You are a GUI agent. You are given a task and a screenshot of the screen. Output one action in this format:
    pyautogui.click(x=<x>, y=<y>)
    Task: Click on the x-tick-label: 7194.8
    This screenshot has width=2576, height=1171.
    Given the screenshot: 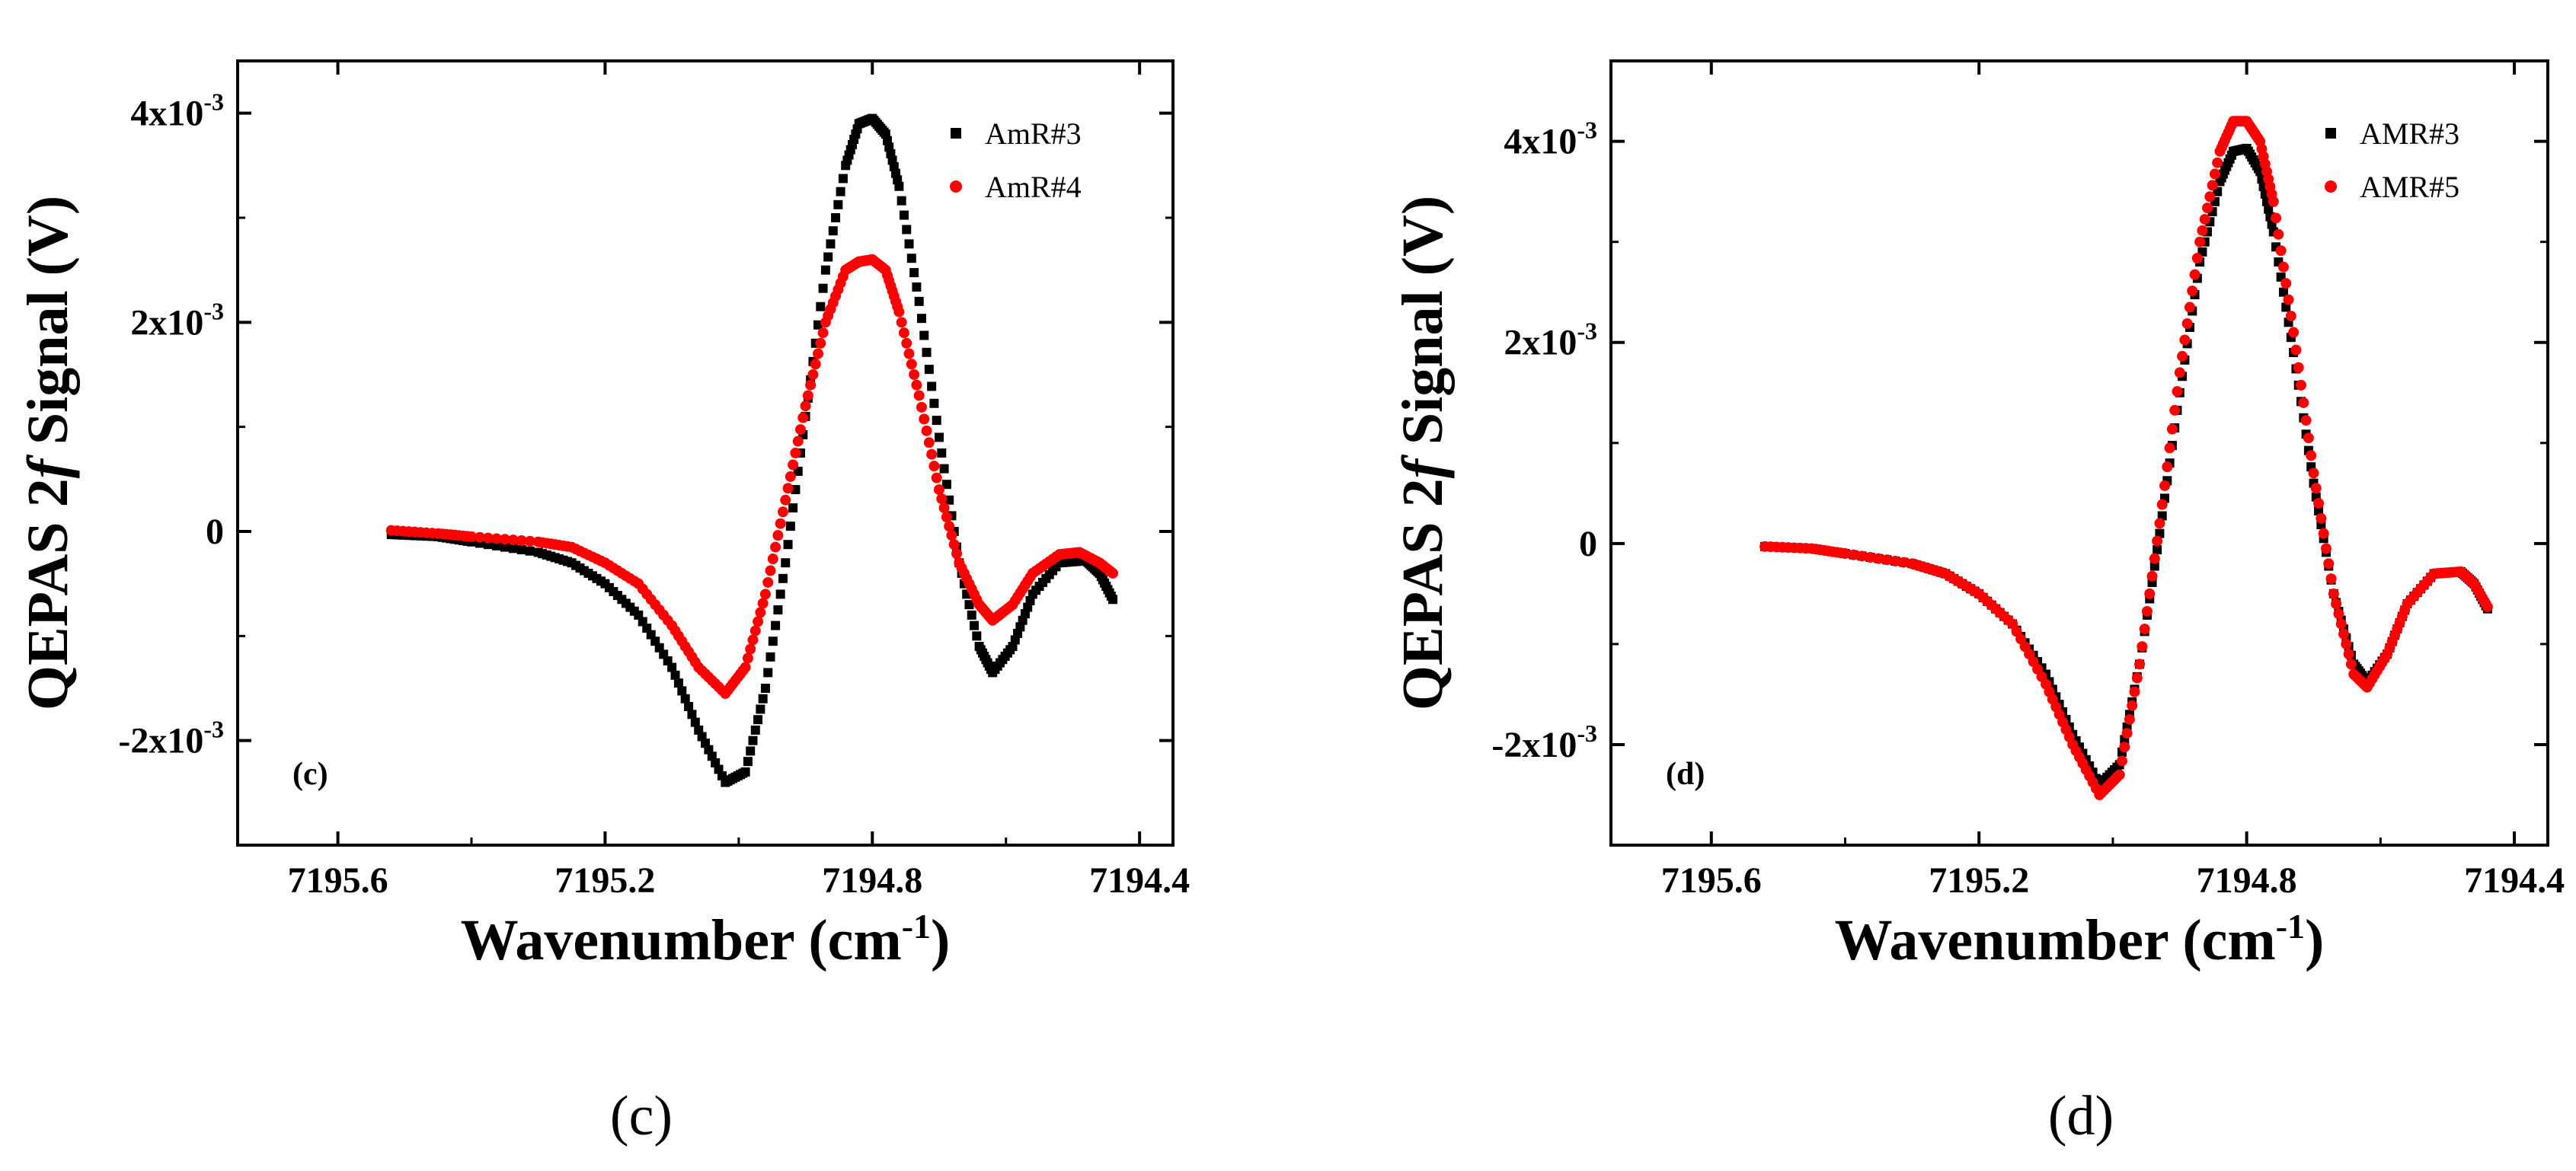 What is the action you would take?
    pyautogui.click(x=872, y=880)
    